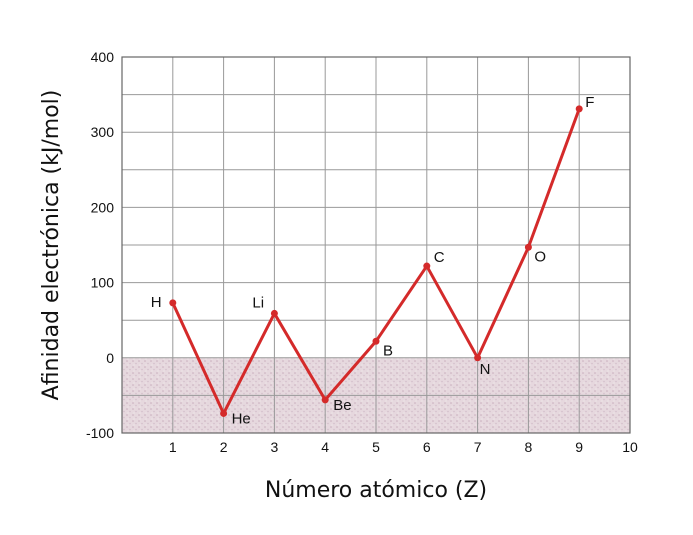 The image size is (693, 535). What do you see at coordinates (630, 447) in the screenshot?
I see `x-tick-label: 10` at bounding box center [630, 447].